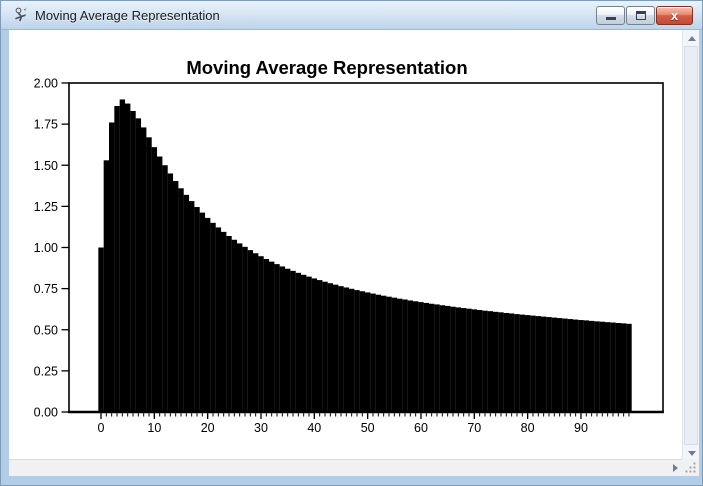 The image size is (703, 486). I want to click on window-controls: x, so click(644, 15).